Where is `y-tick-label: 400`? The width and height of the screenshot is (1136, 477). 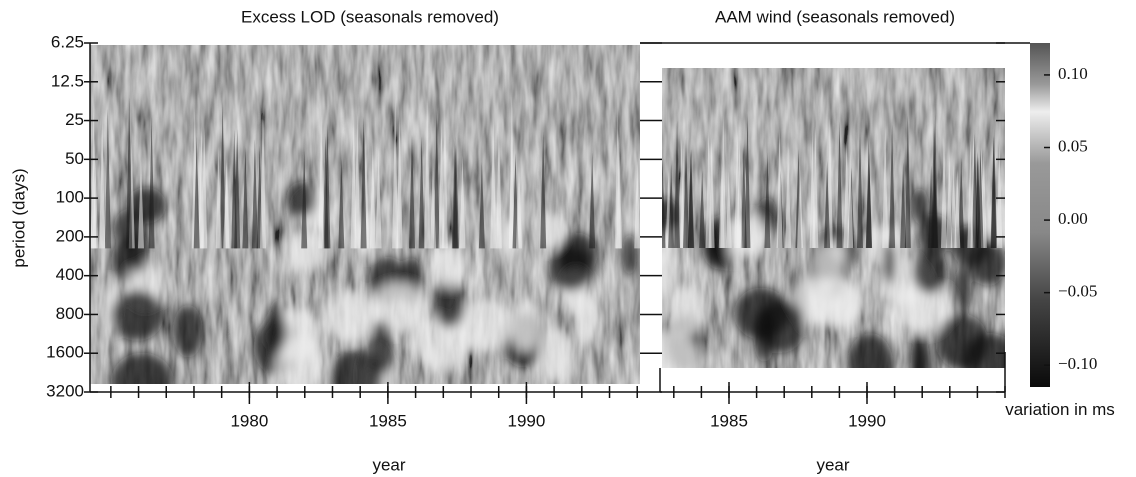
y-tick-label: 400 is located at coordinates (70, 274).